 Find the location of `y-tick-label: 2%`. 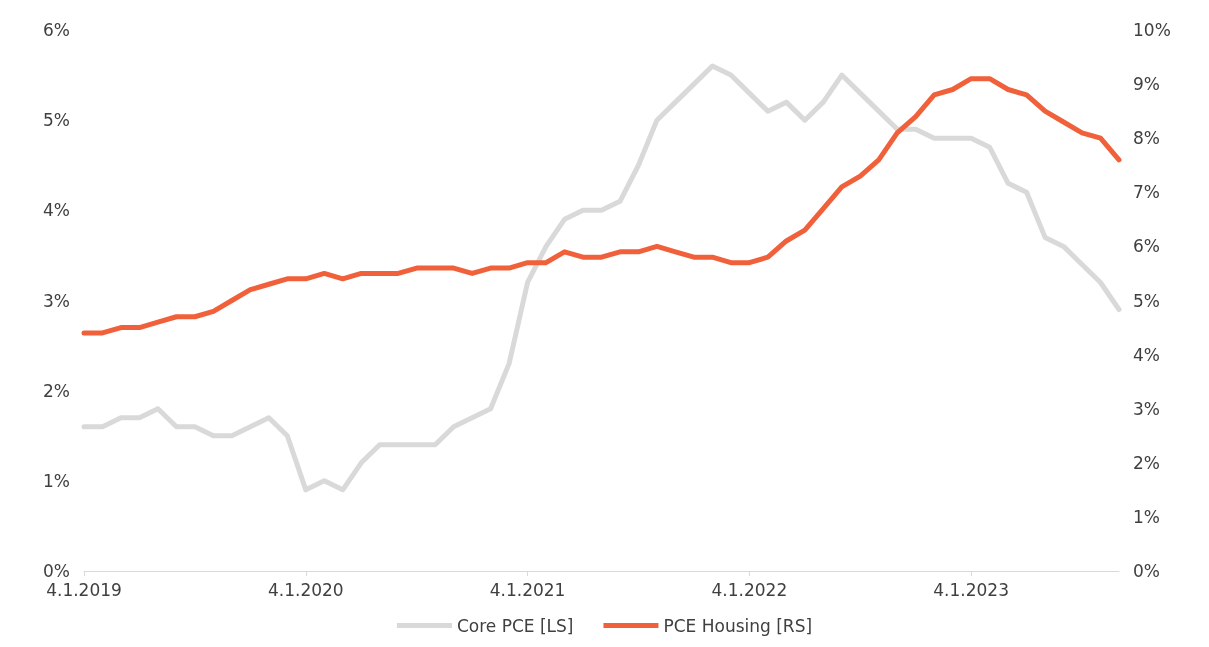

y-tick-label: 2% is located at coordinates (56, 390).